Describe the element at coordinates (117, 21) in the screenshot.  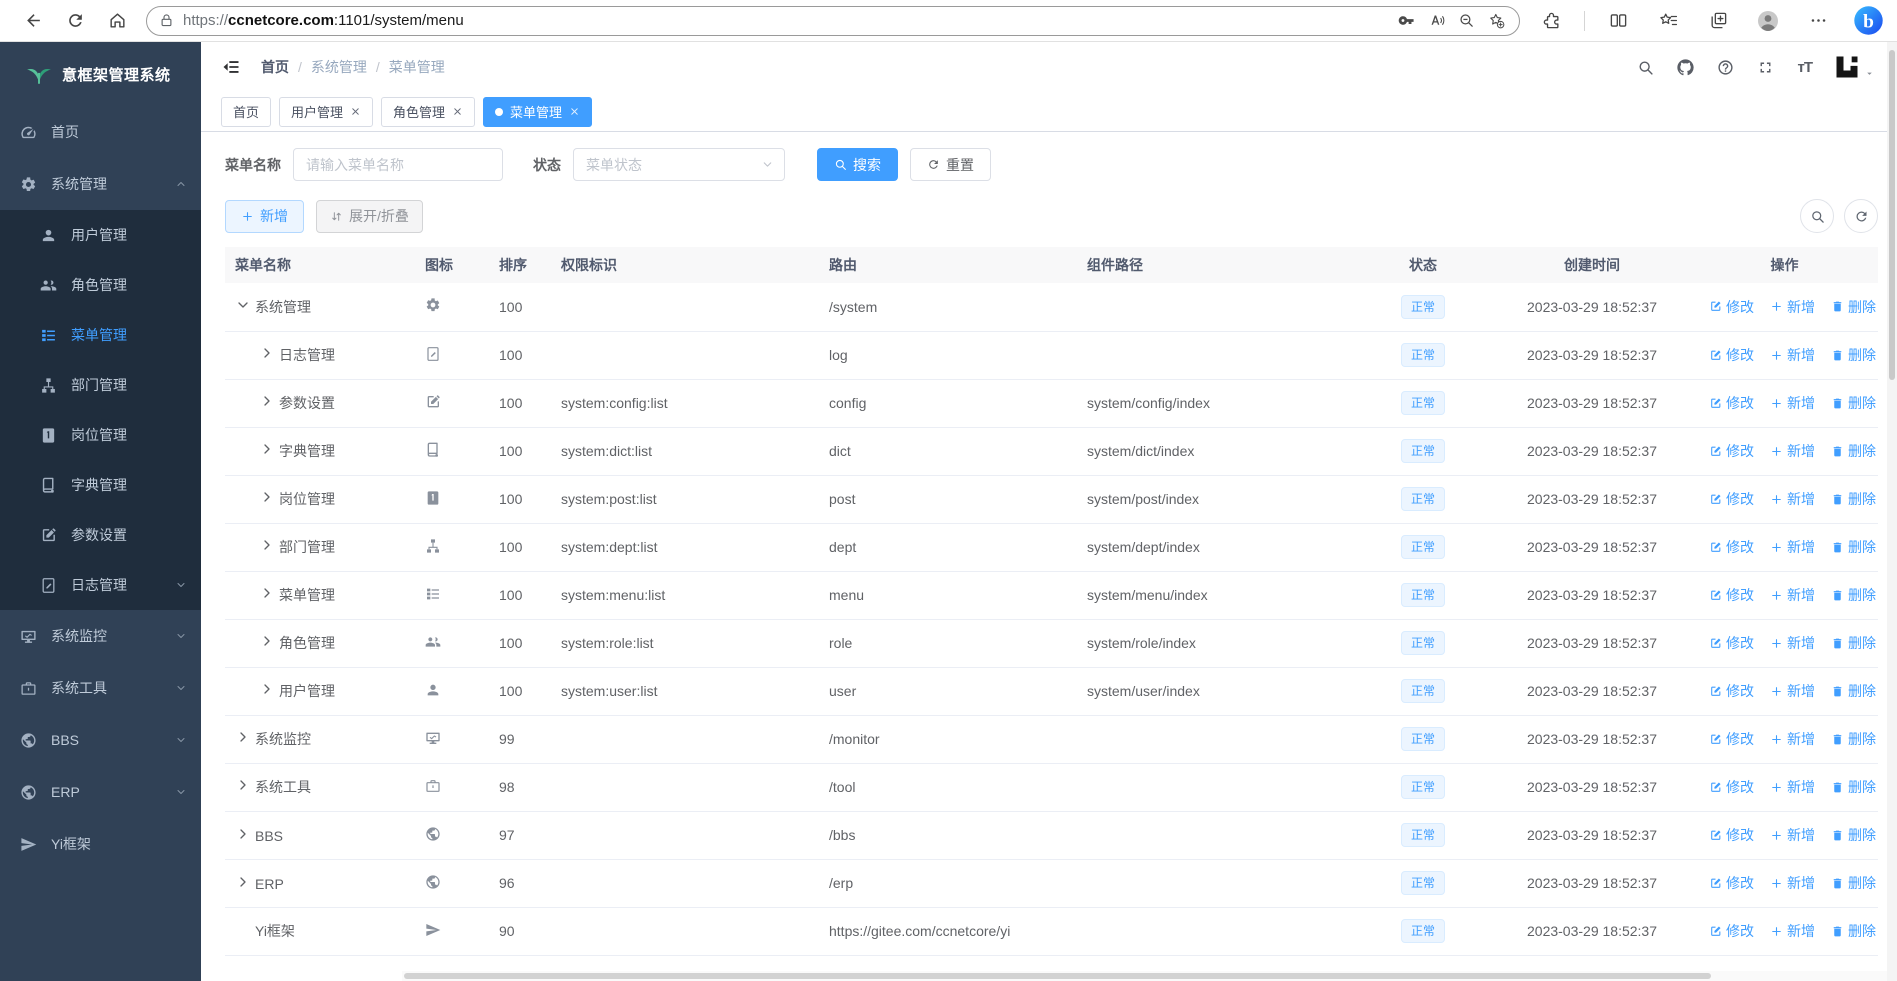
I see `browser-home-button` at that location.